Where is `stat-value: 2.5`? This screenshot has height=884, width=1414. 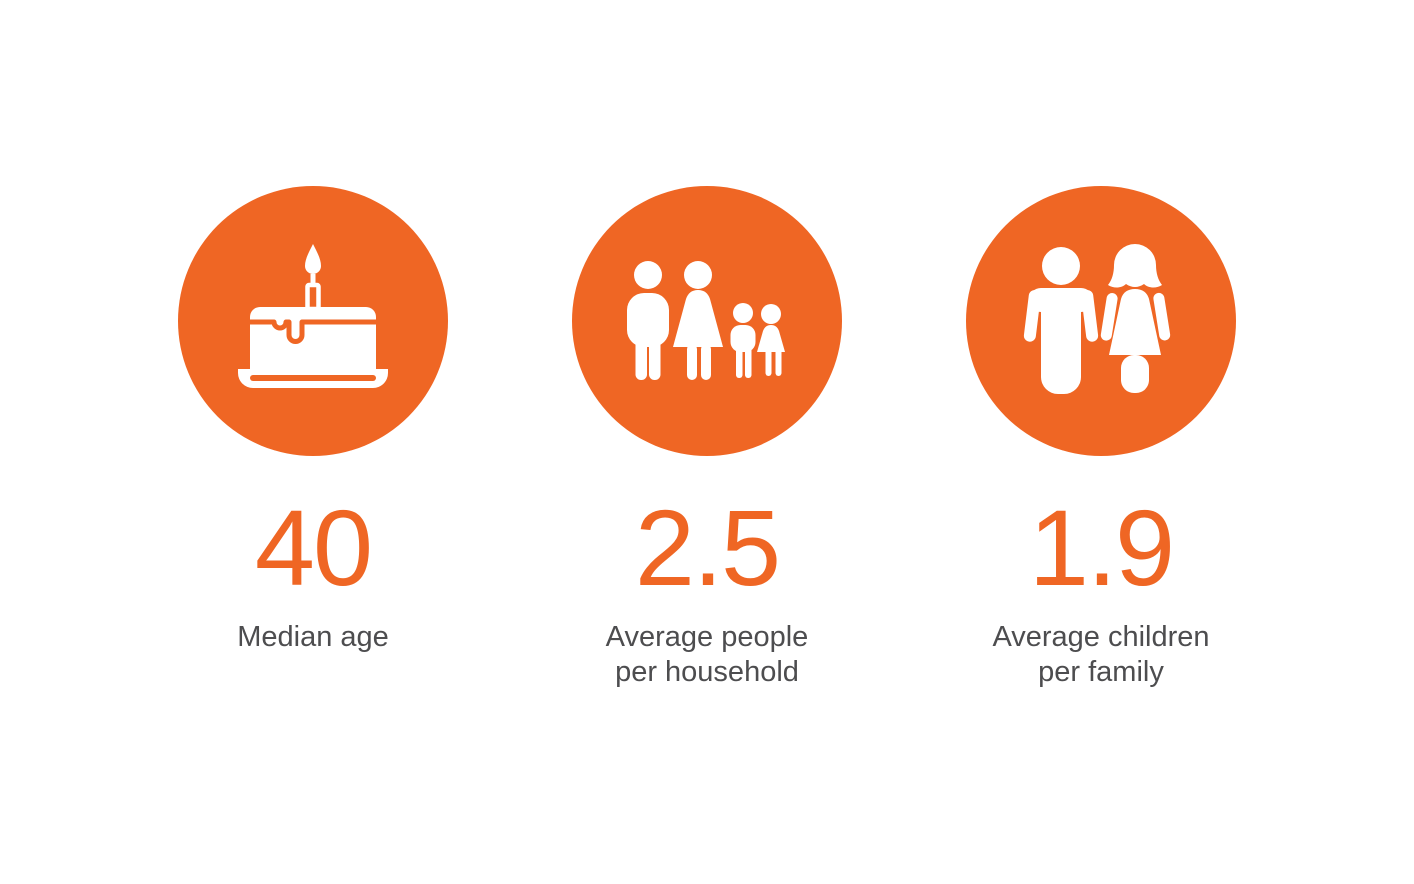 stat-value: 2.5 is located at coordinates (707, 547).